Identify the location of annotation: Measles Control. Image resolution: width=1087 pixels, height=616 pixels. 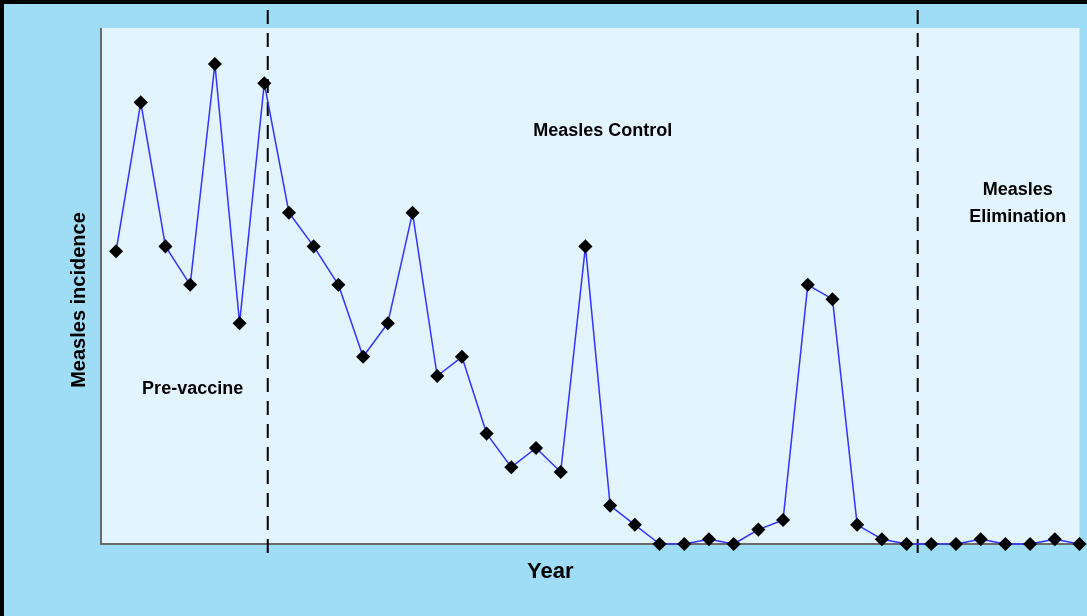
(603, 130).